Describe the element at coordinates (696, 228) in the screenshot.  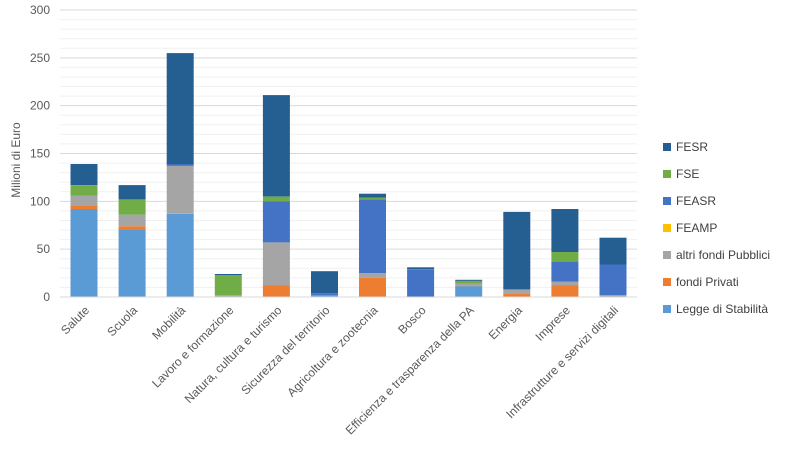
I see `legend-label: FEAMP` at that location.